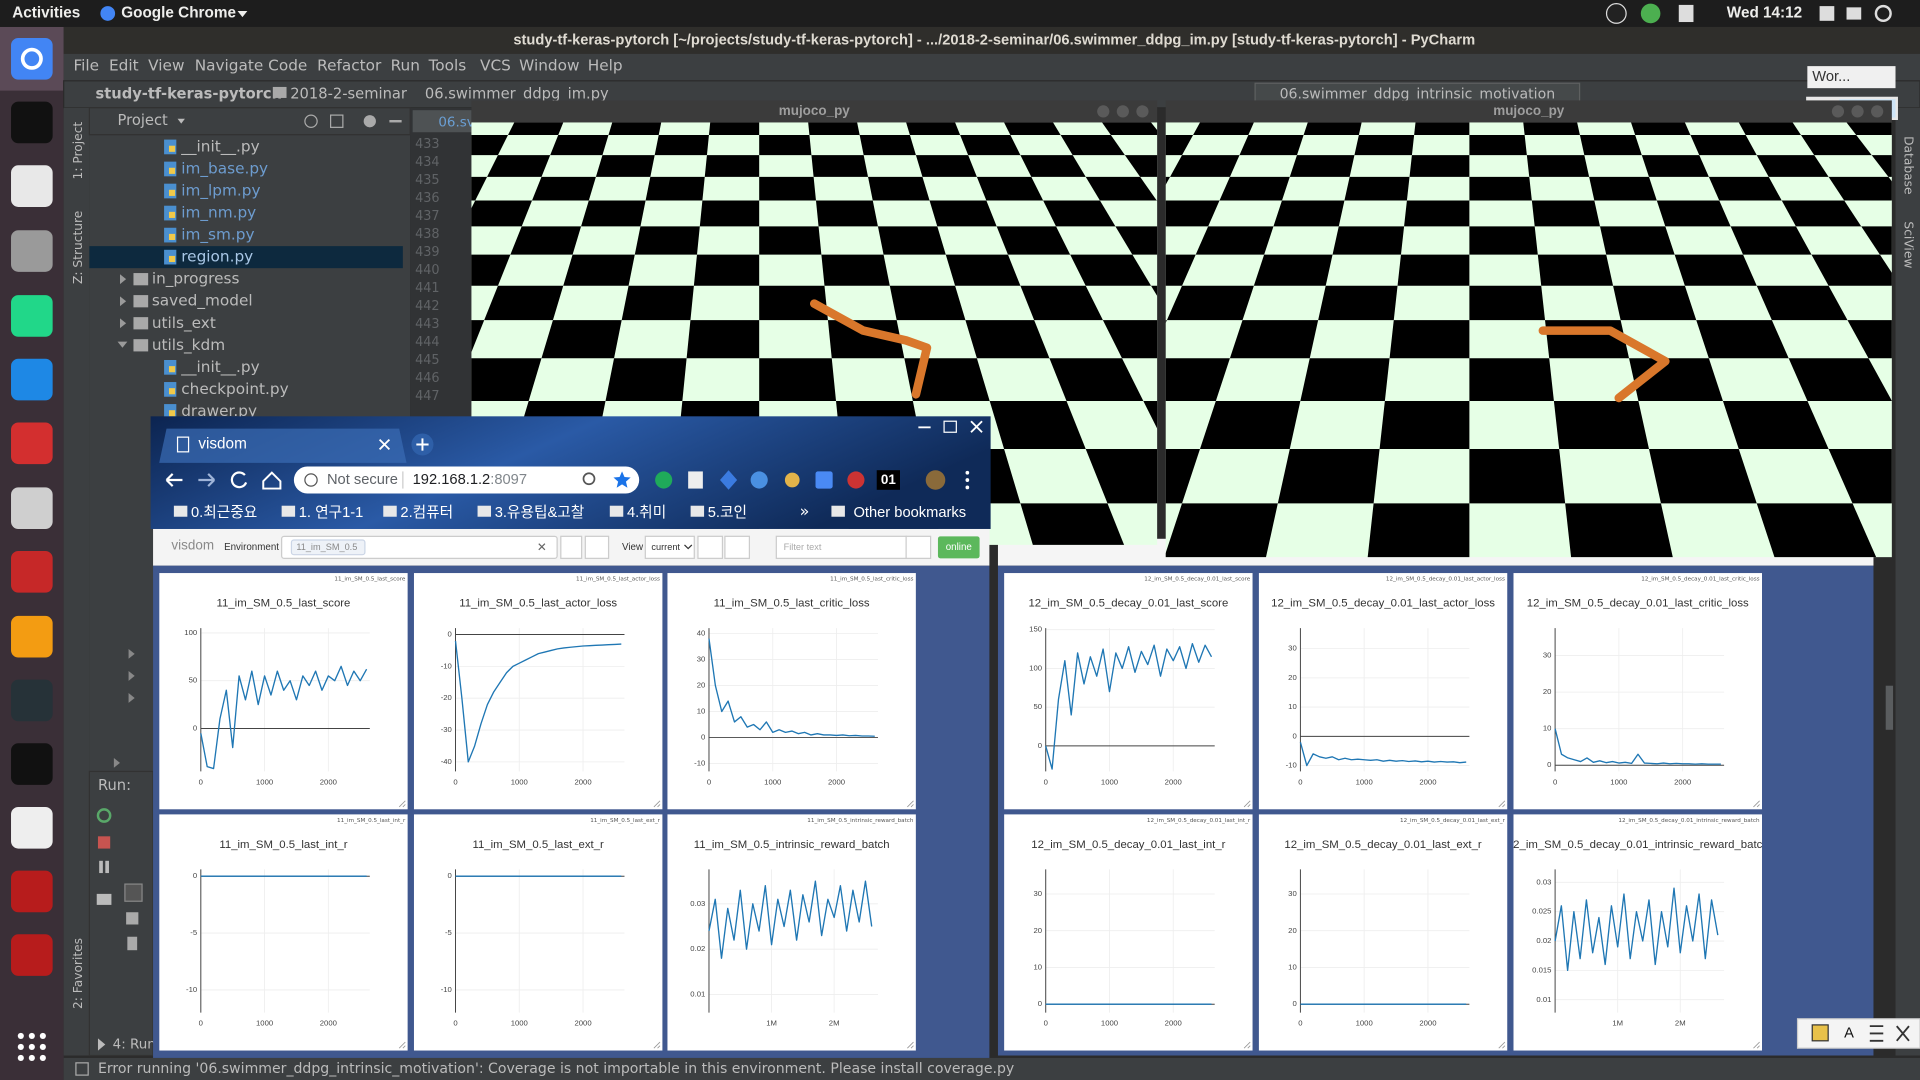 This screenshot has width=1920, height=1080. What do you see at coordinates (1849, 1033) in the screenshot?
I see `ime-mode: A` at bounding box center [1849, 1033].